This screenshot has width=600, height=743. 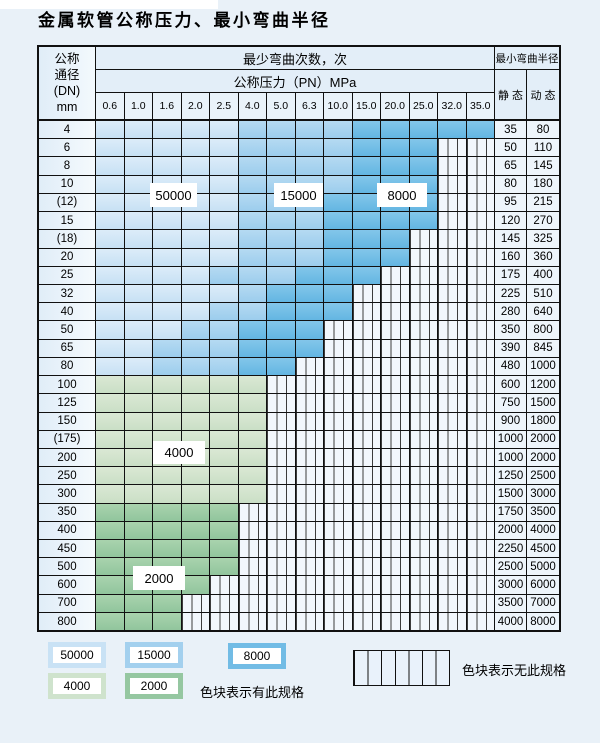 What do you see at coordinates (77, 686) in the screenshot?
I see `legend-swatch-label: 4000` at bounding box center [77, 686].